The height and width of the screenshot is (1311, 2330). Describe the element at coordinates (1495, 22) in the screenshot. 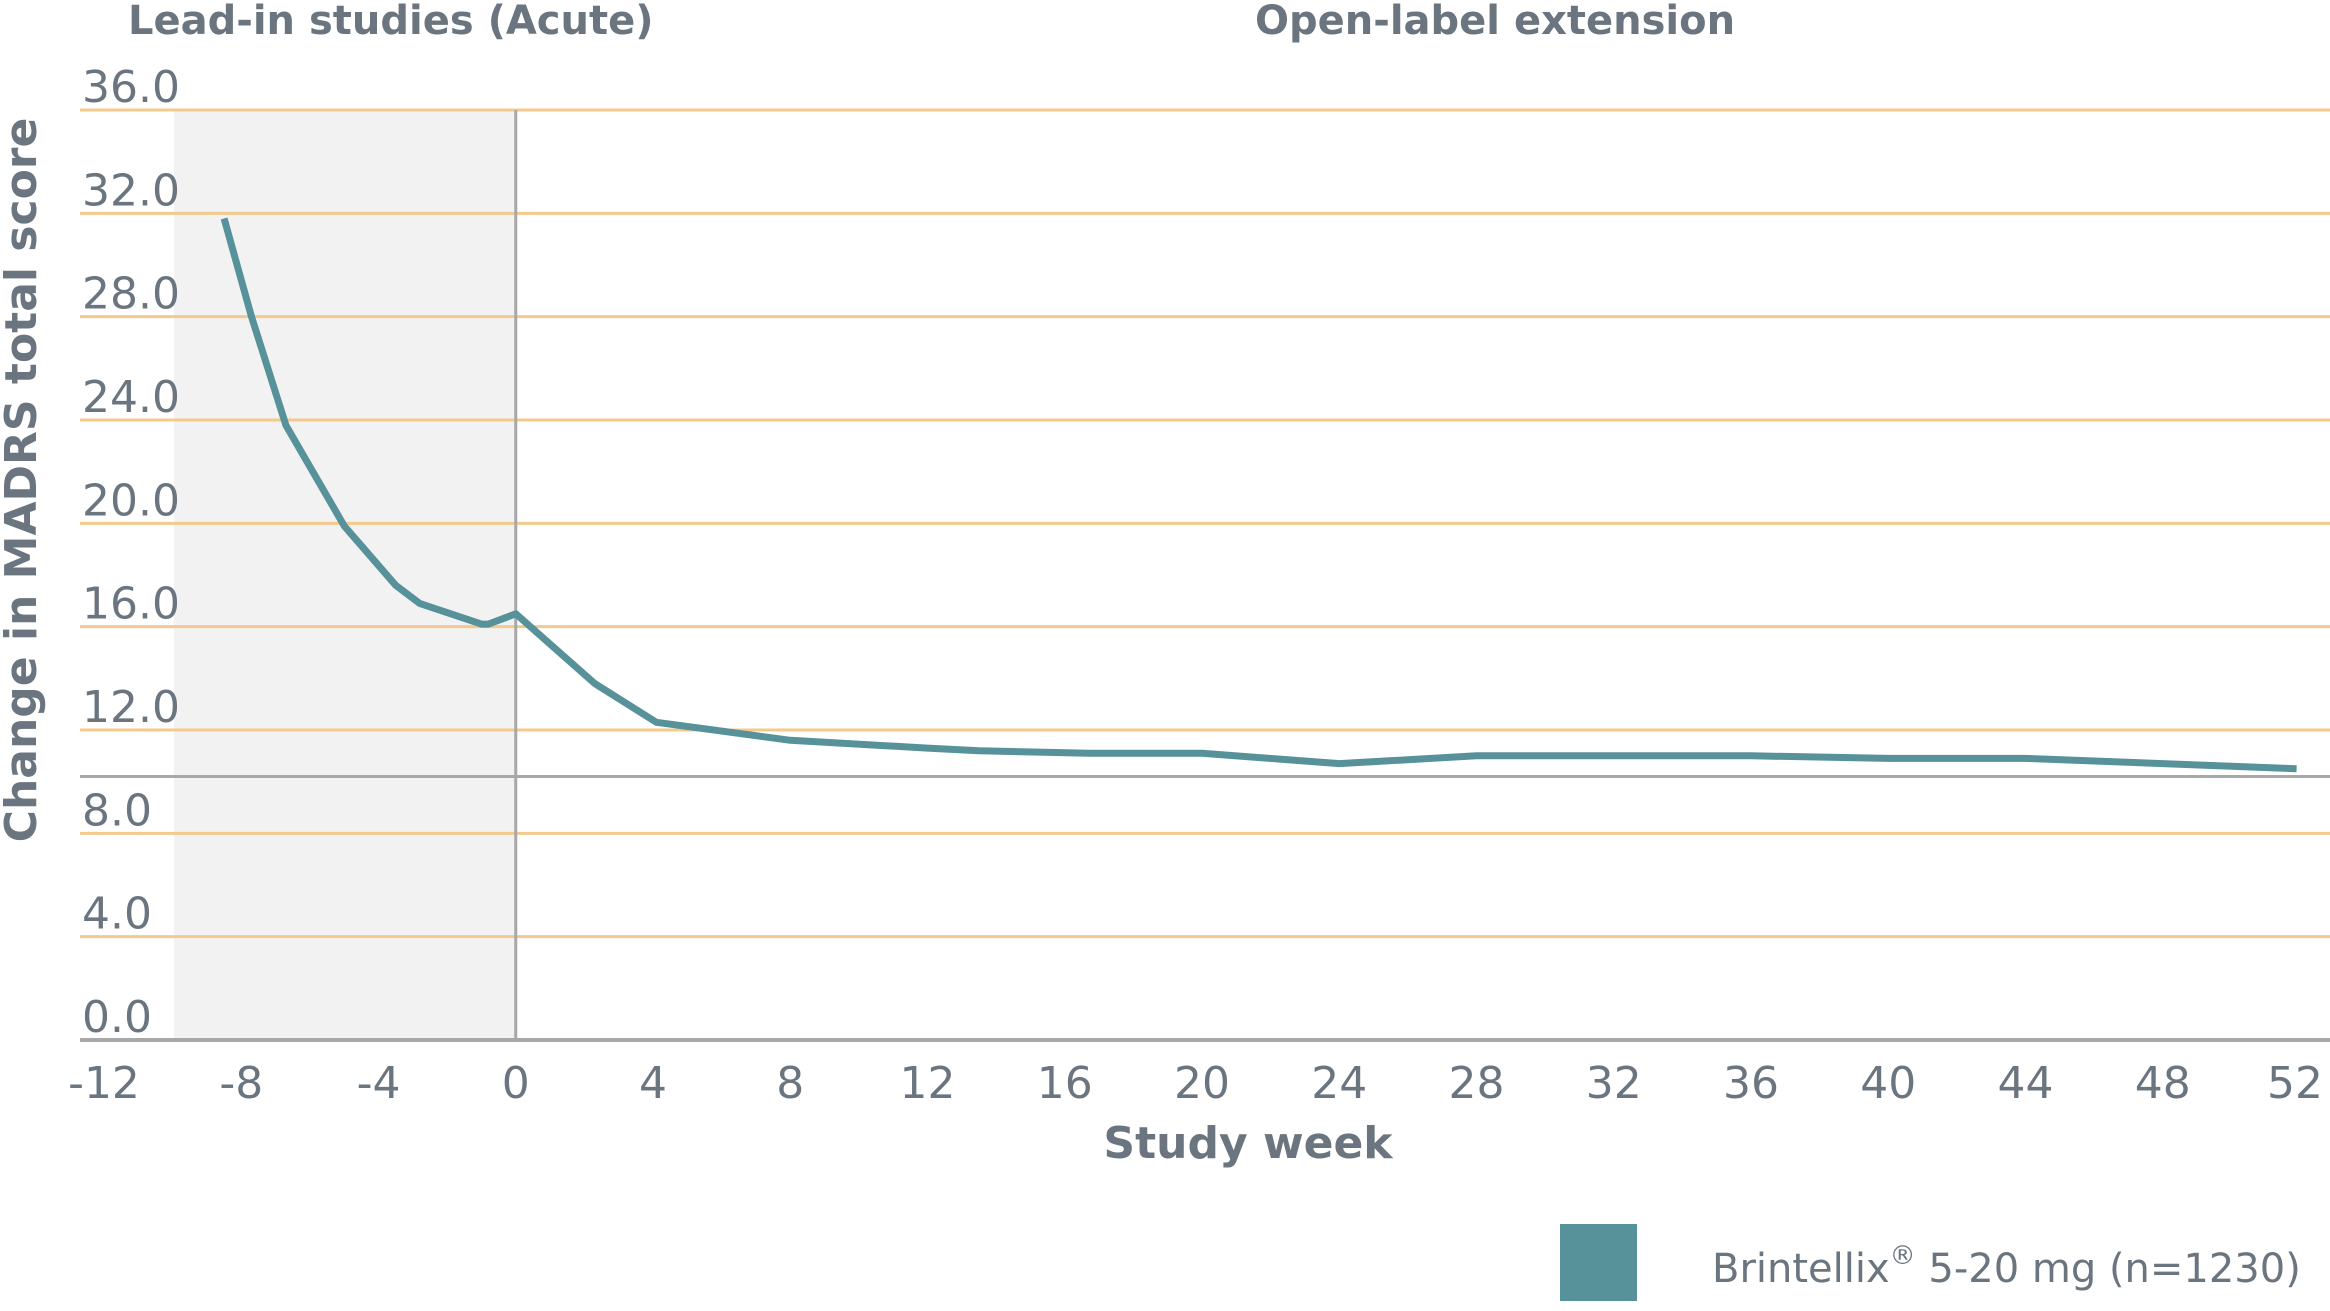

I see `open-label-header: Open-label extension` at that location.